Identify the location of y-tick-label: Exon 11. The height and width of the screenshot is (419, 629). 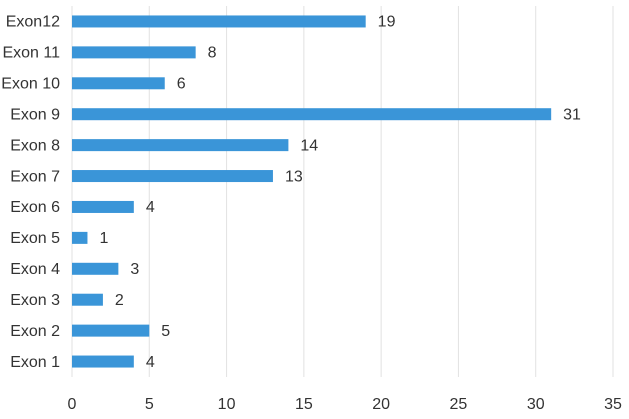
(31, 53).